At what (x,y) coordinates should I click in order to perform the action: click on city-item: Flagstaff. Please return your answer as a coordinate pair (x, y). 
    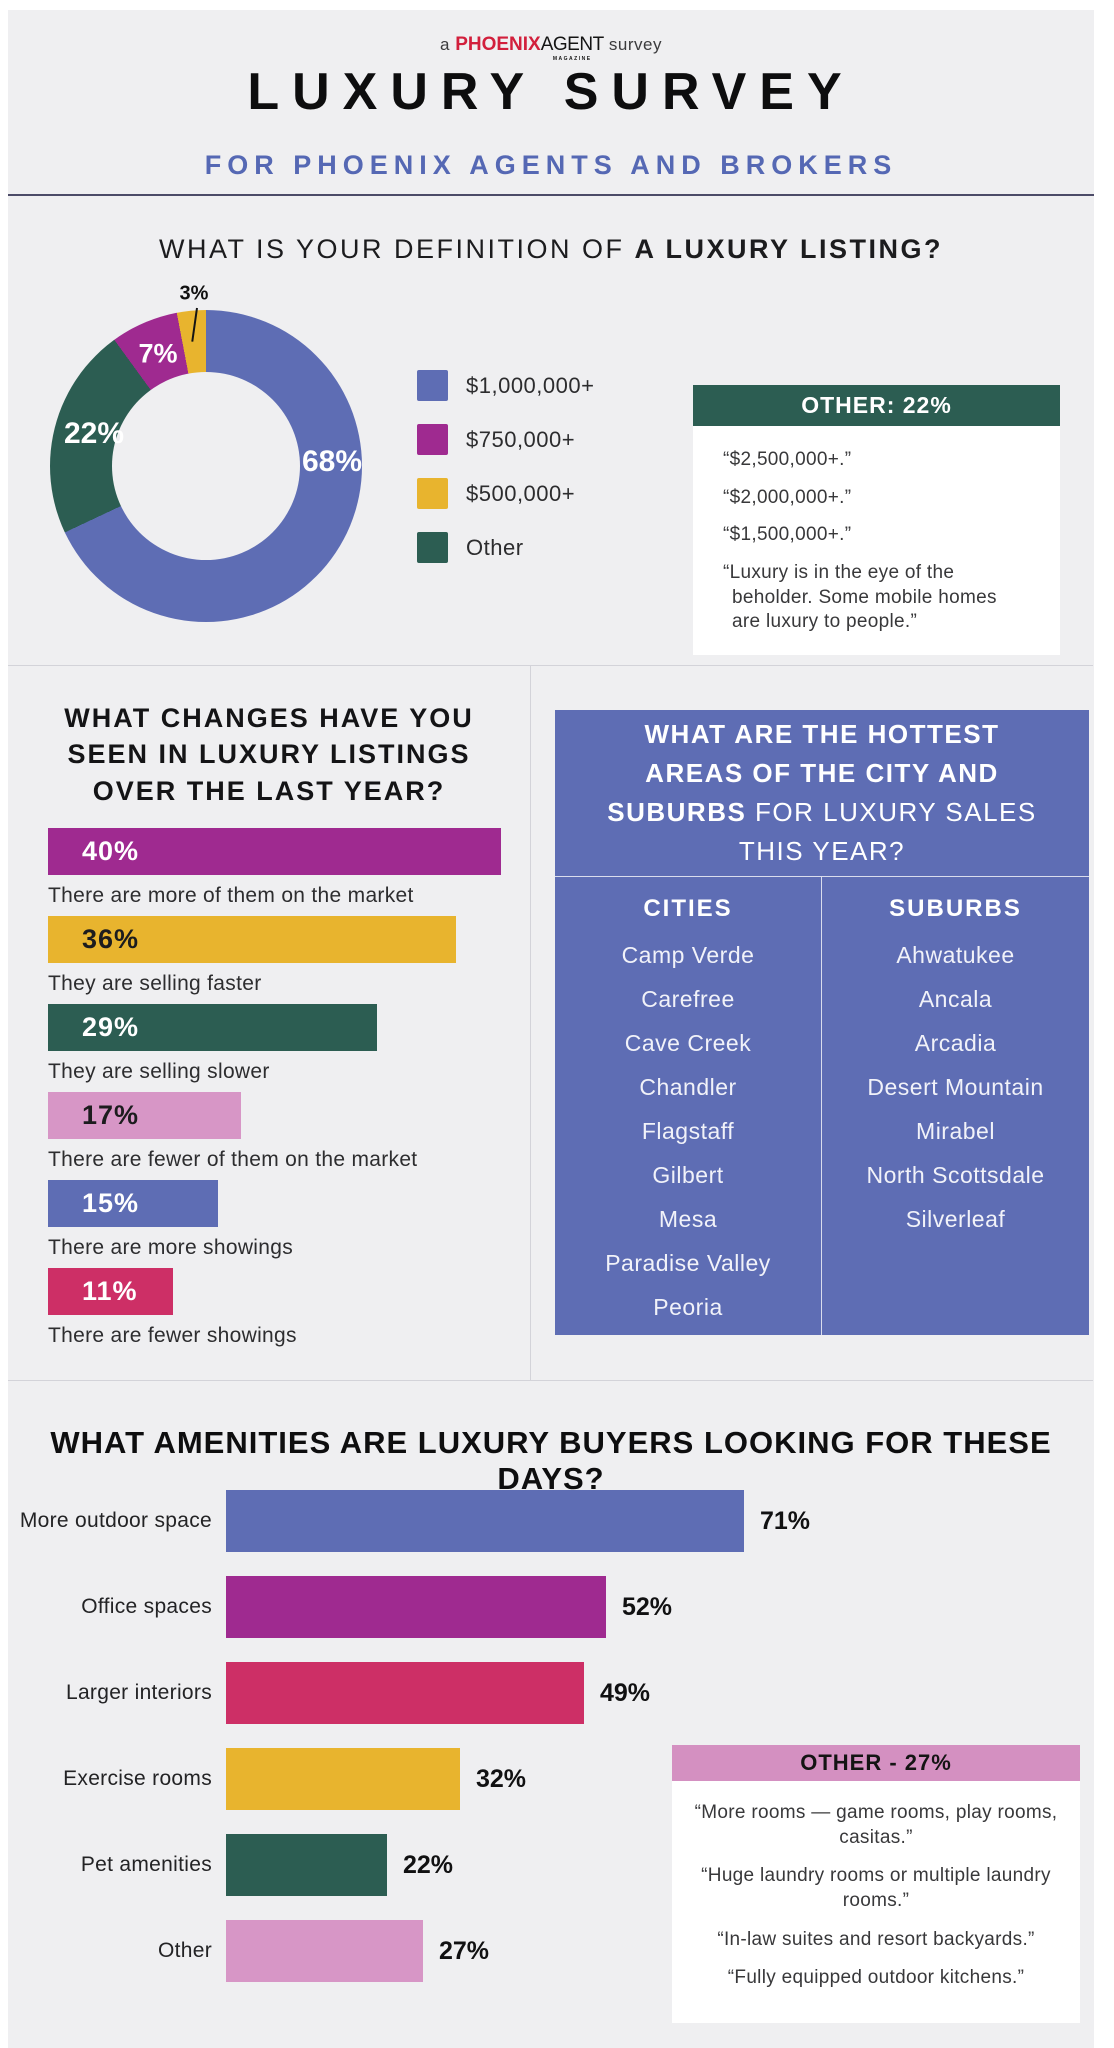
    Looking at the image, I should click on (688, 1131).